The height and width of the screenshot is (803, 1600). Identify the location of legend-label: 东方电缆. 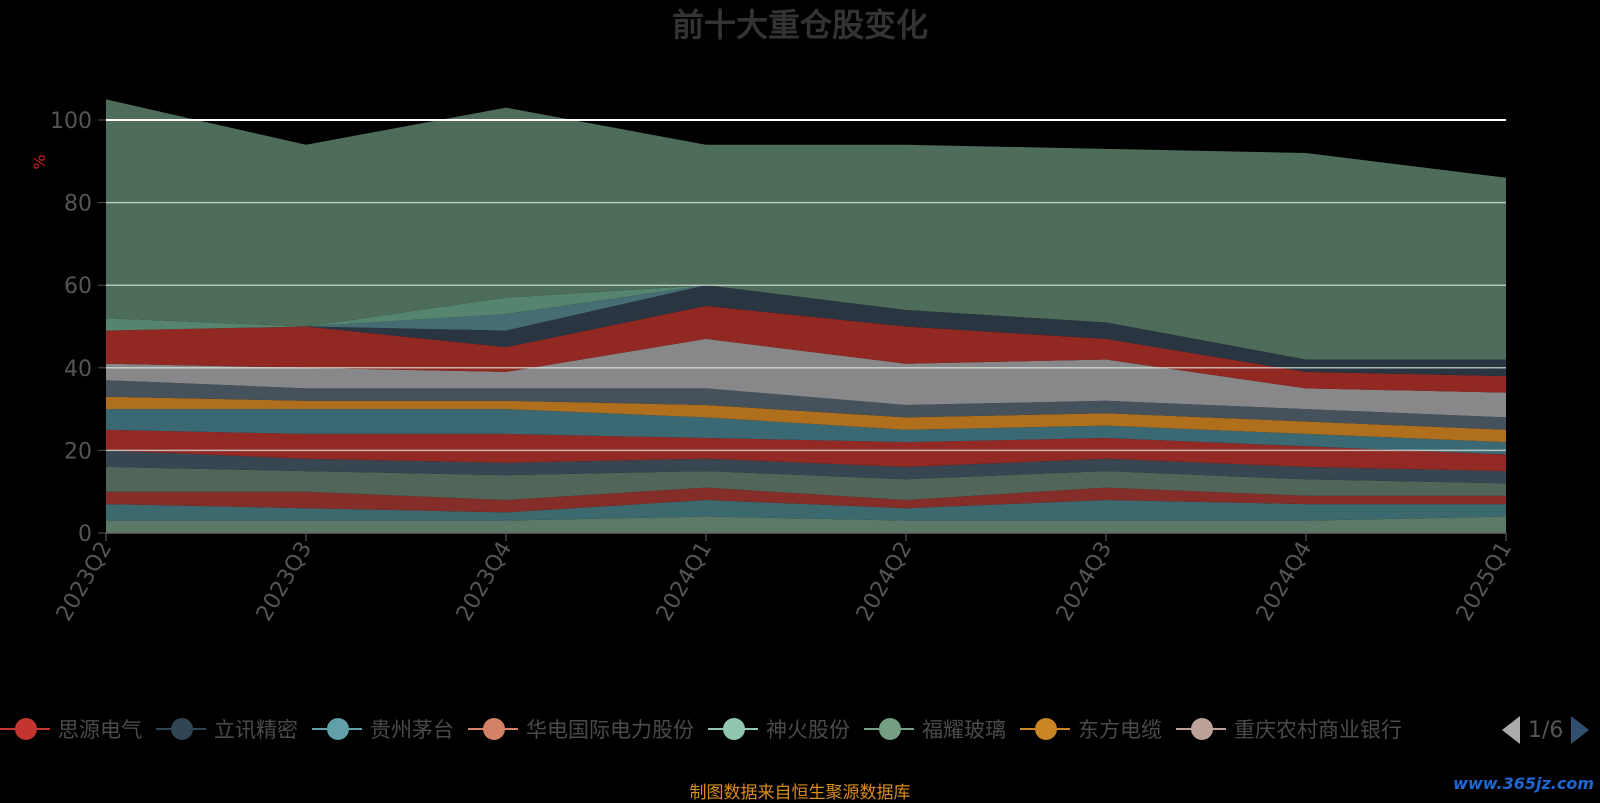
(1120, 730).